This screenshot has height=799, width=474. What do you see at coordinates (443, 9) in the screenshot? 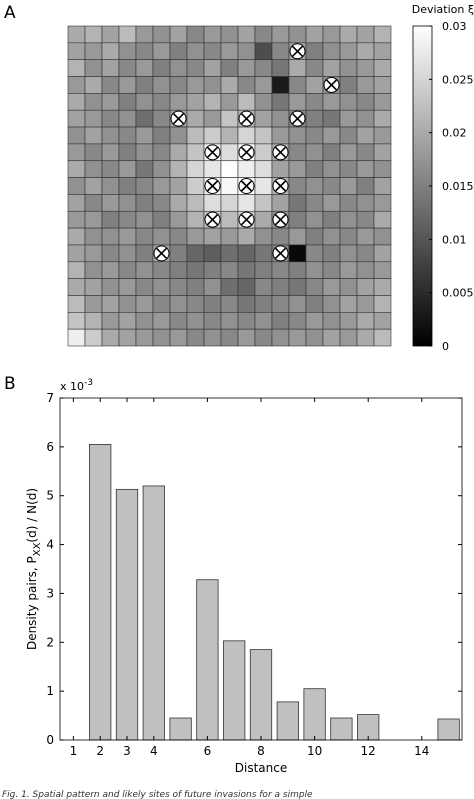
I see `colorbar-title: Deviation ξ` at bounding box center [443, 9].